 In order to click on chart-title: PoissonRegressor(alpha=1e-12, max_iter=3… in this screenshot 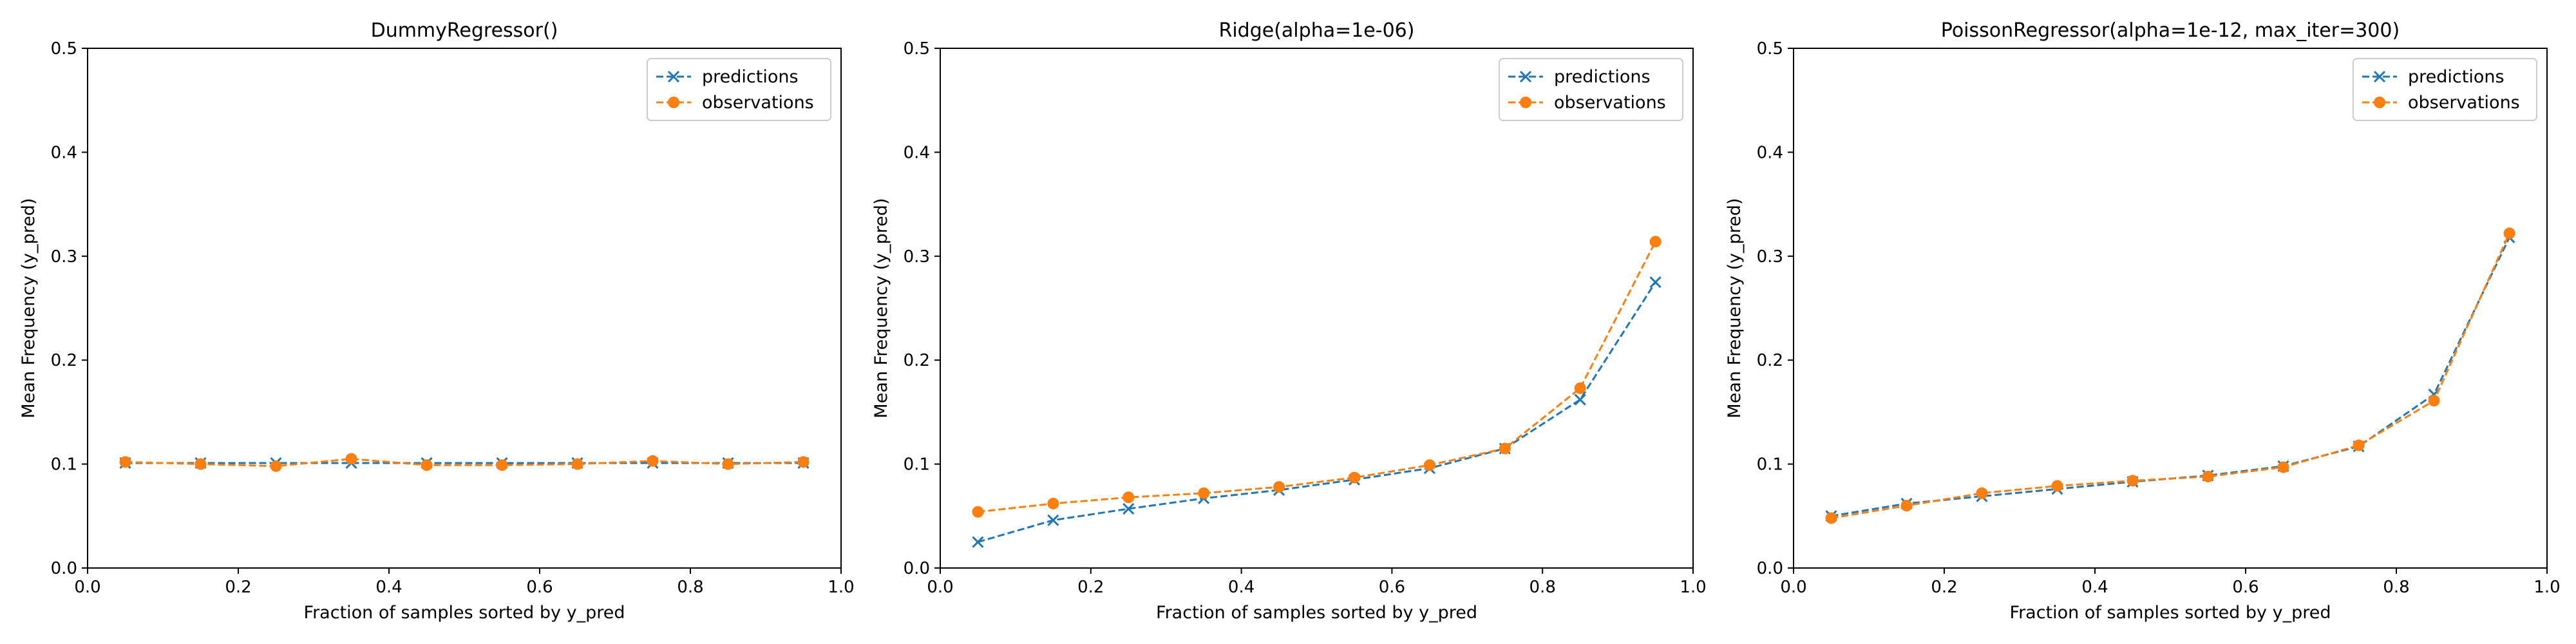, I will do `click(2170, 30)`.